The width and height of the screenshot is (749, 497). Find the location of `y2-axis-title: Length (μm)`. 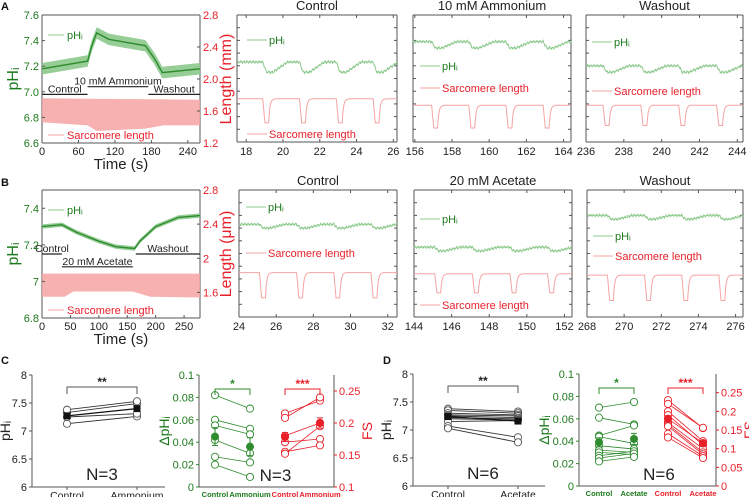

y2-axis-title: Length (μm) is located at coordinates (226, 254).